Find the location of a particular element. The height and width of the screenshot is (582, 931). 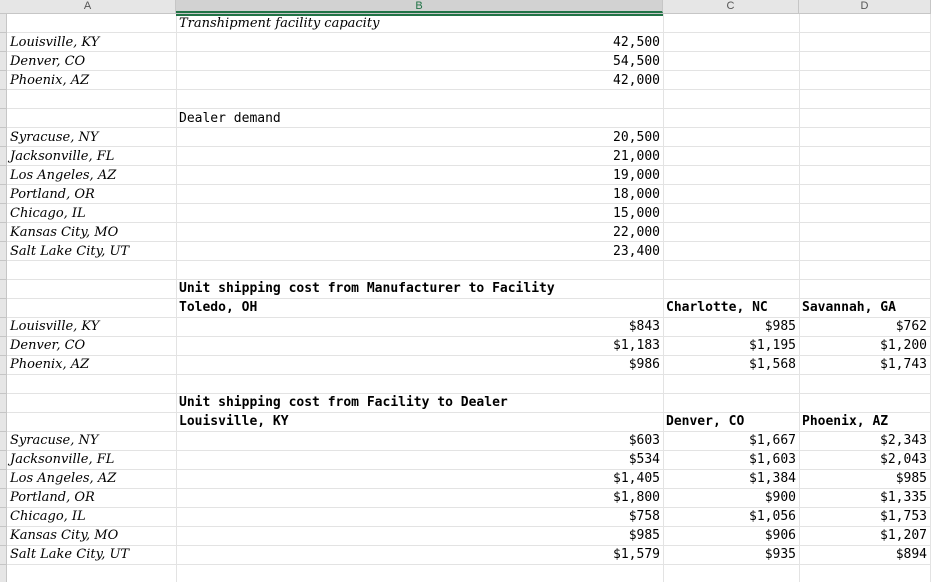

dealer-name: Chicago, IL is located at coordinates (48, 213).